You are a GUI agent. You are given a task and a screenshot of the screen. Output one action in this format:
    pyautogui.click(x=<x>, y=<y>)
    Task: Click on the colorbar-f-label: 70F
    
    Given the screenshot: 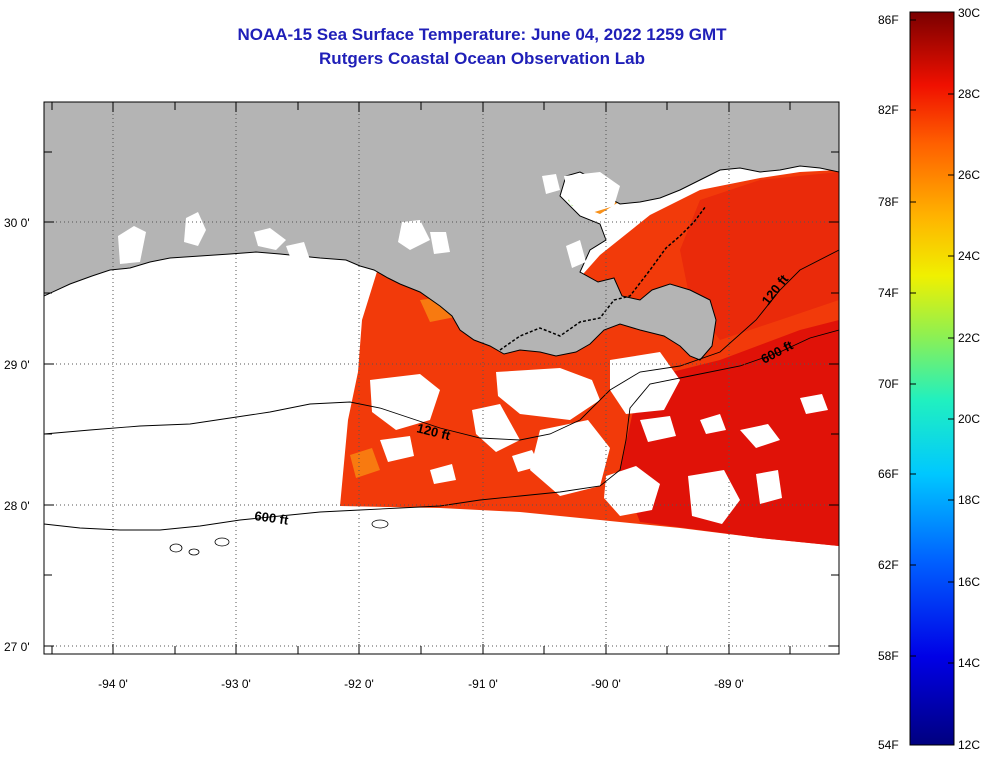 What is the action you would take?
    pyautogui.click(x=888, y=384)
    